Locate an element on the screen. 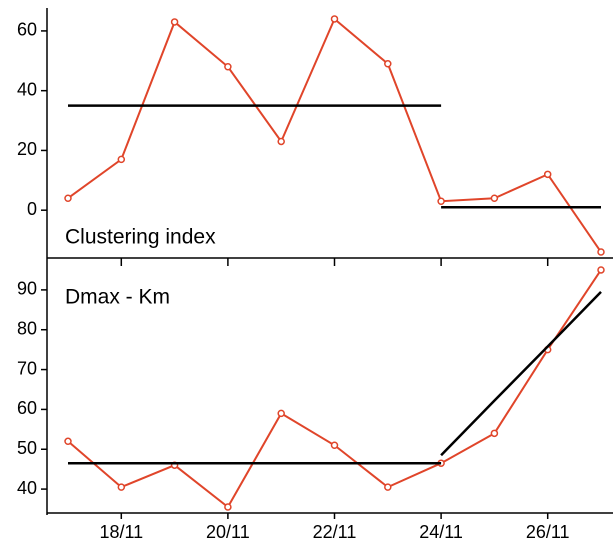 The height and width of the screenshot is (548, 613). x-tick-label: 18/11 is located at coordinates (121, 532).